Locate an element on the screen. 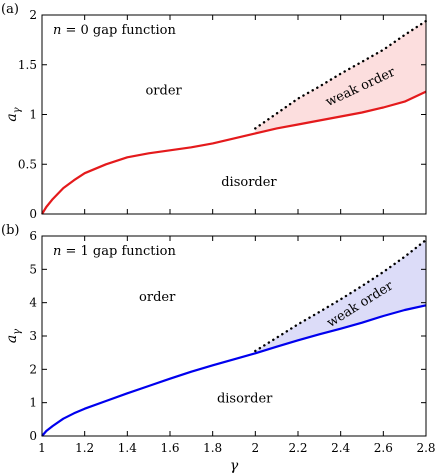  x-tick-label: 2.8 is located at coordinates (425, 448).